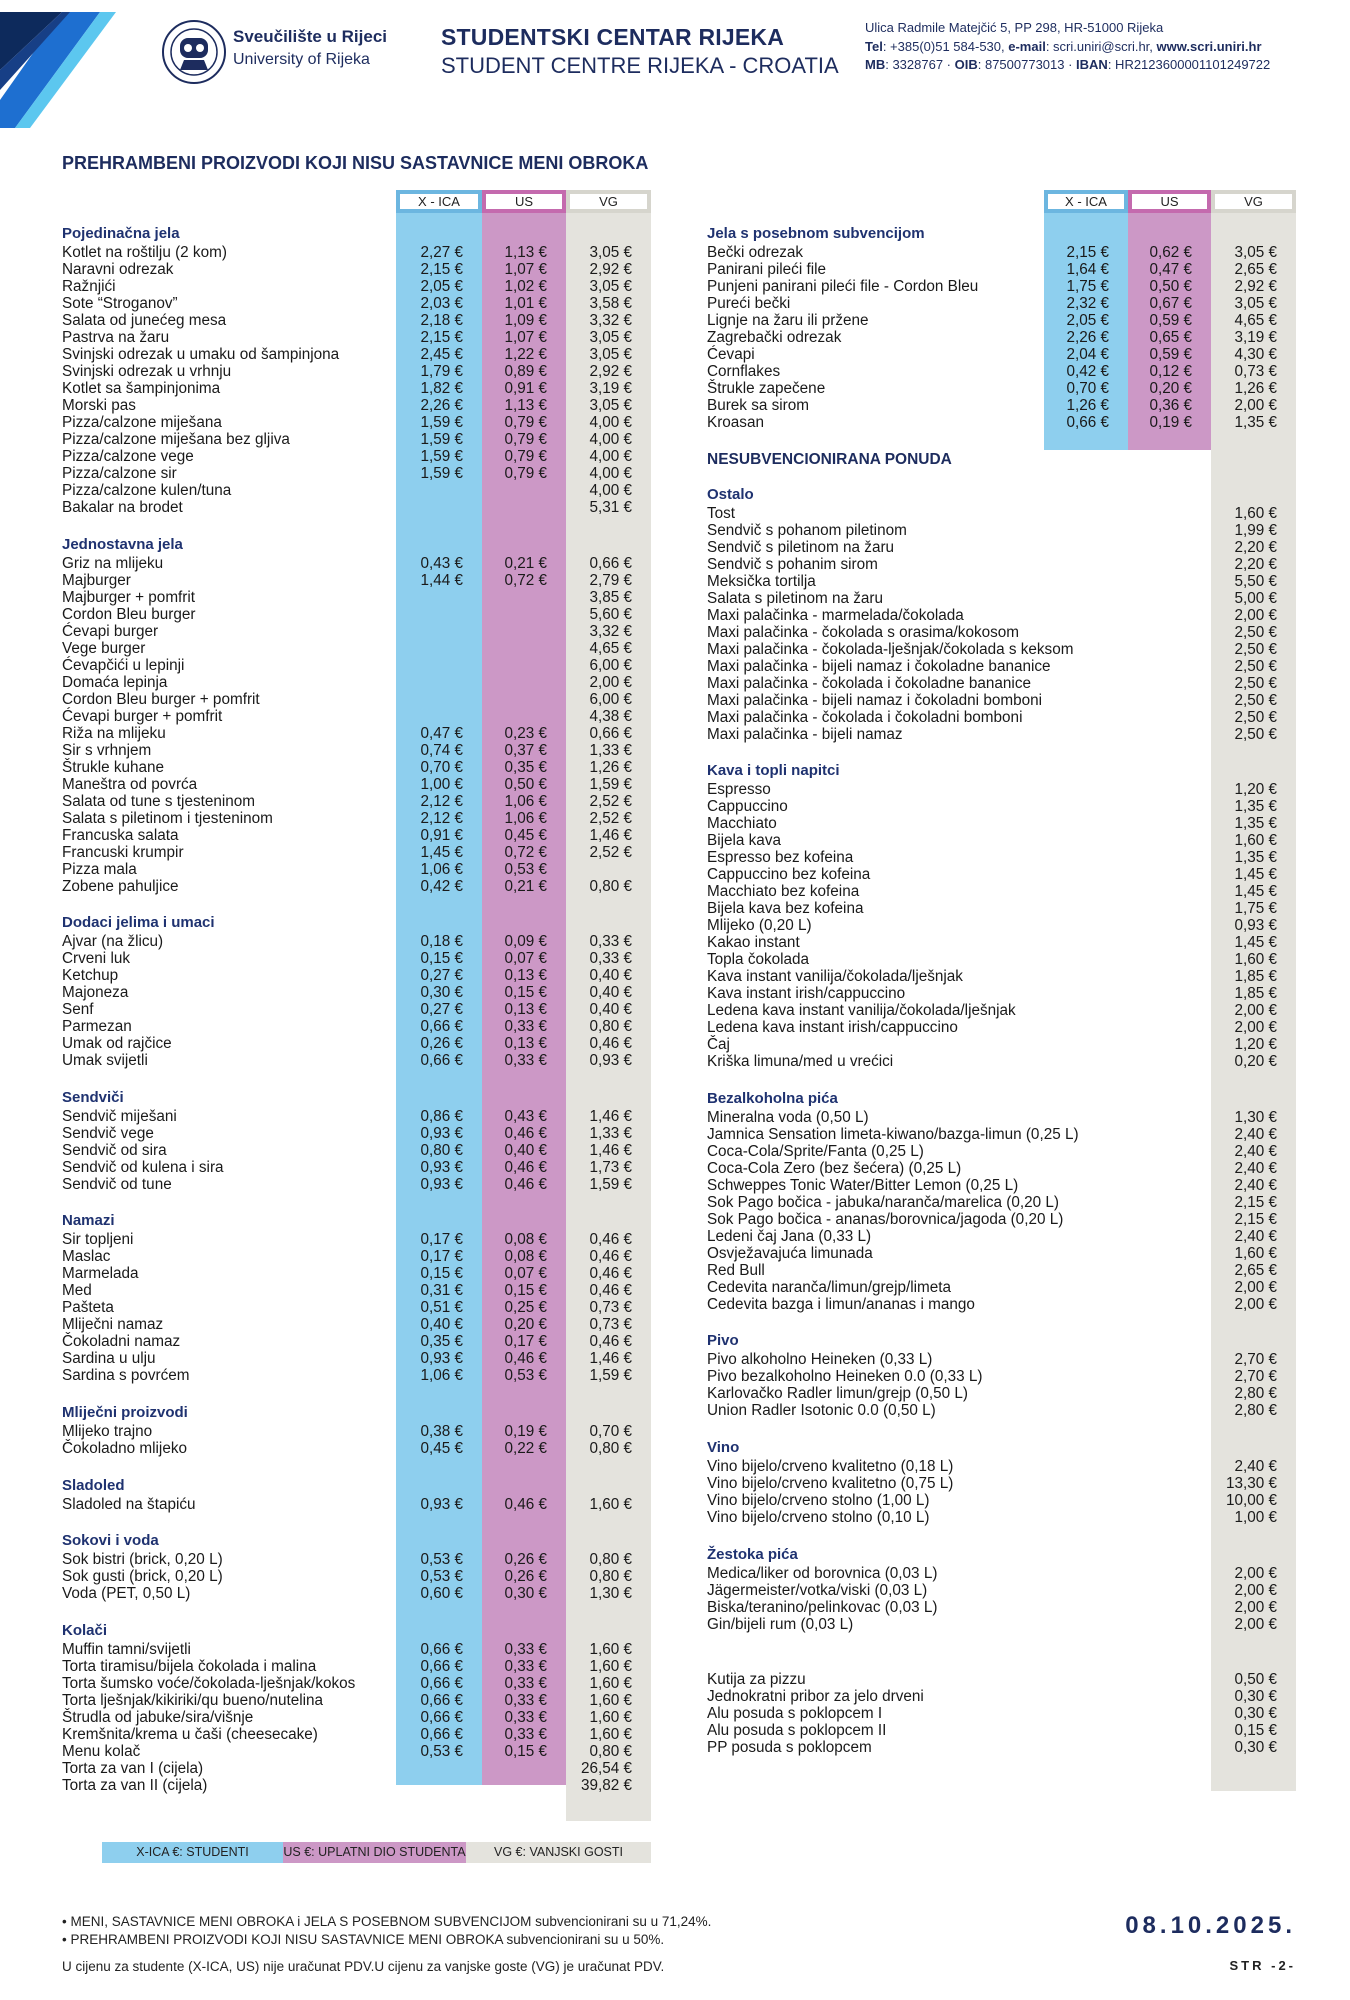 The image size is (1350, 2000). I want to click on price-us: 0,07 €, so click(525, 1274).